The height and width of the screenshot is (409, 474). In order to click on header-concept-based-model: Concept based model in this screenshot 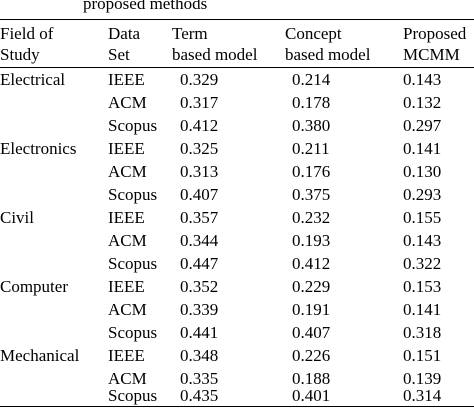, I will do `click(327, 44)`.